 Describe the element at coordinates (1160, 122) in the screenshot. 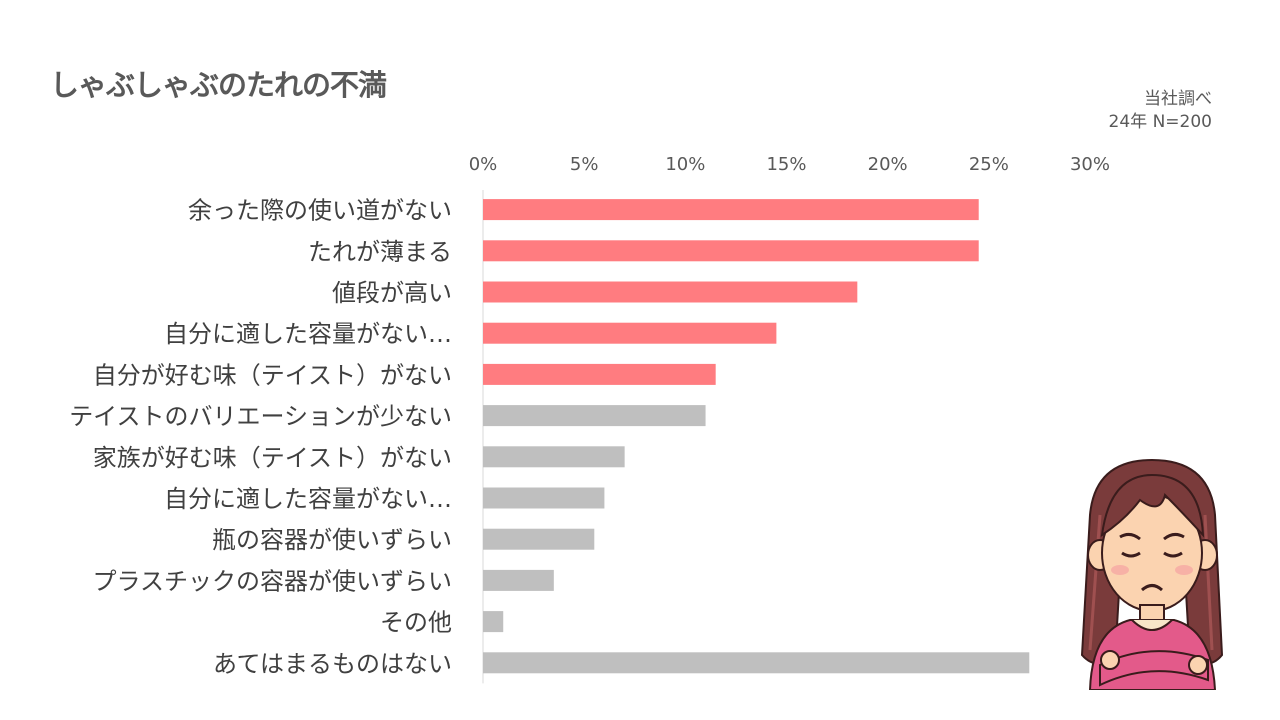

I see `source-line-2: 24年 N=200` at that location.